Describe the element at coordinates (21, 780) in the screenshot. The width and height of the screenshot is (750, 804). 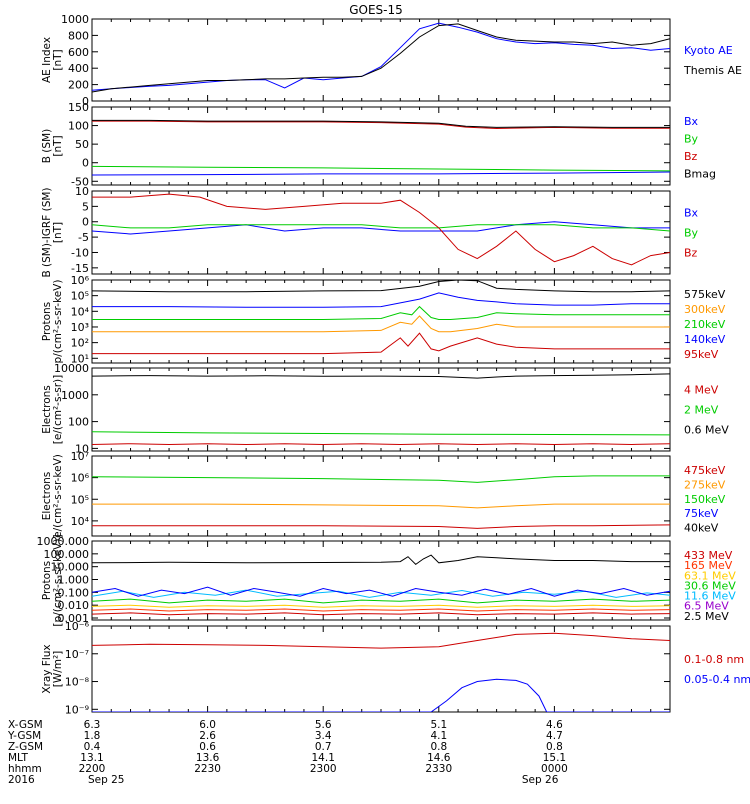
I see `x-row-label: 2016` at that location.